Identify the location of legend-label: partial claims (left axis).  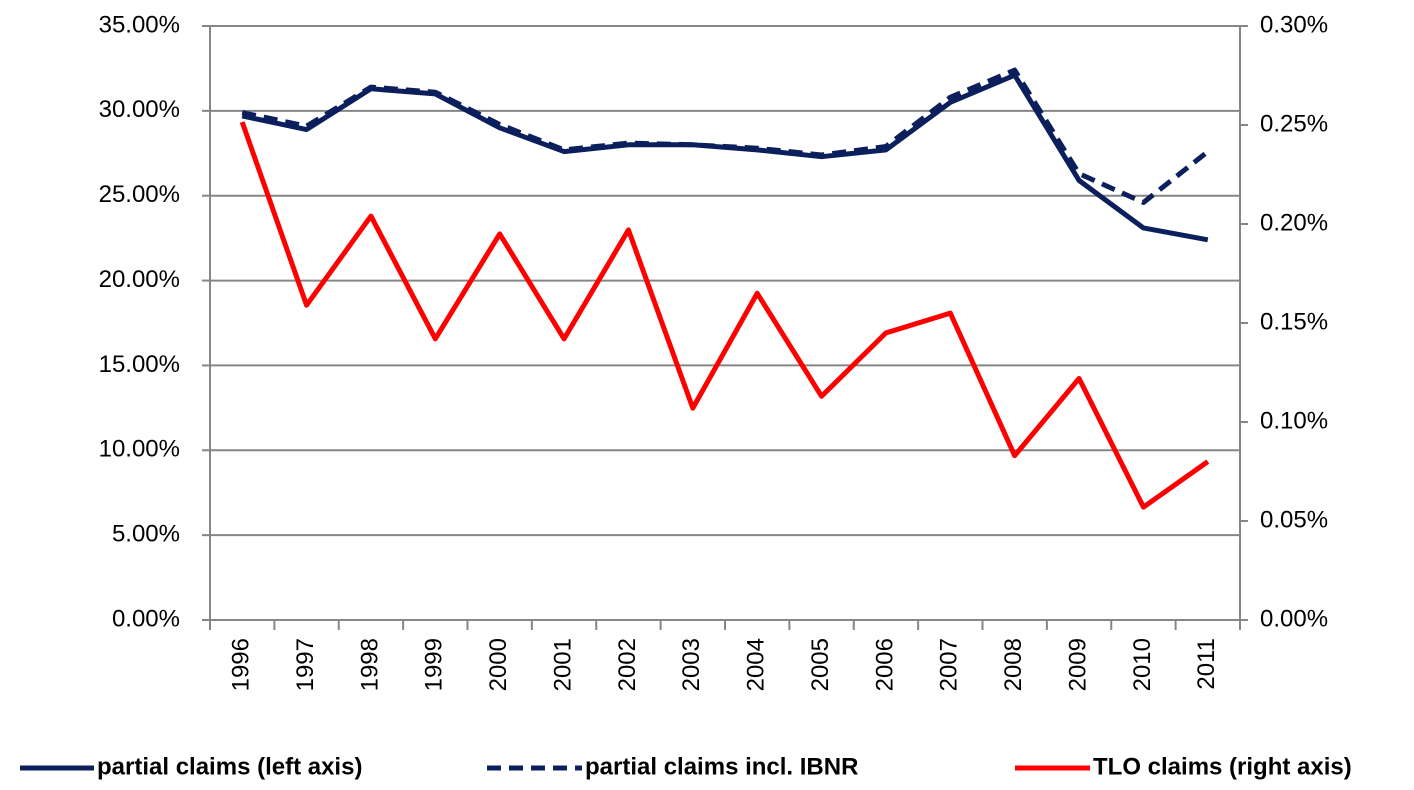
(229, 766).